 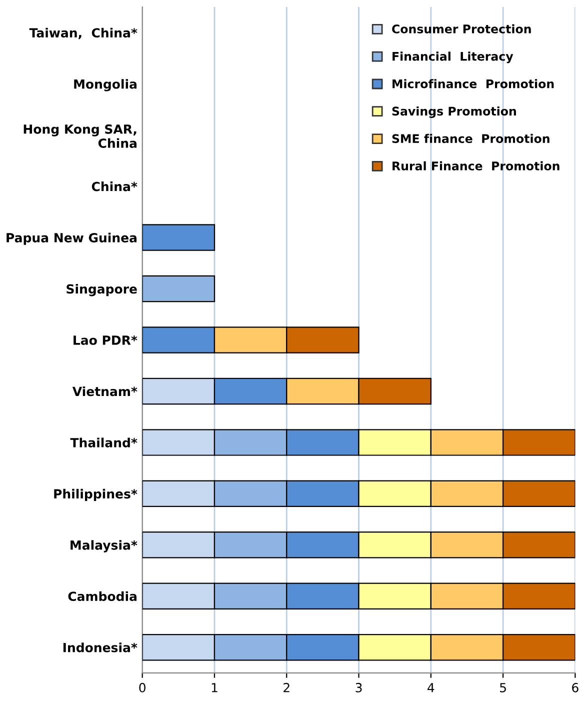 I want to click on y-tick-label: Mongolia, so click(x=105, y=85).